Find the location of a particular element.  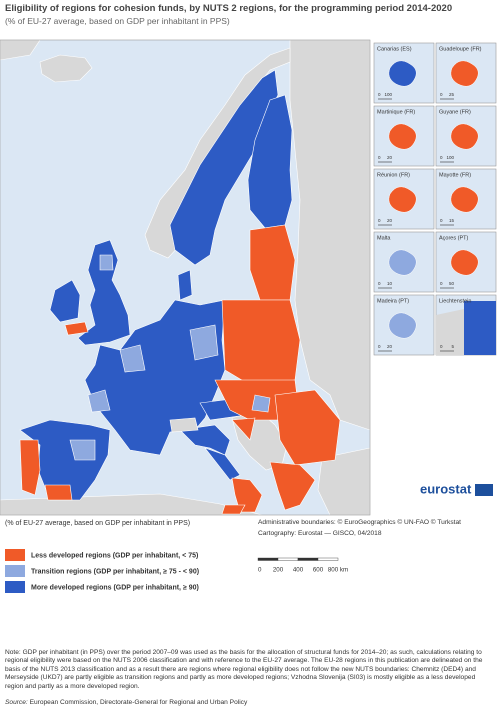

scale-bar-label: 200 is located at coordinates (278, 570).